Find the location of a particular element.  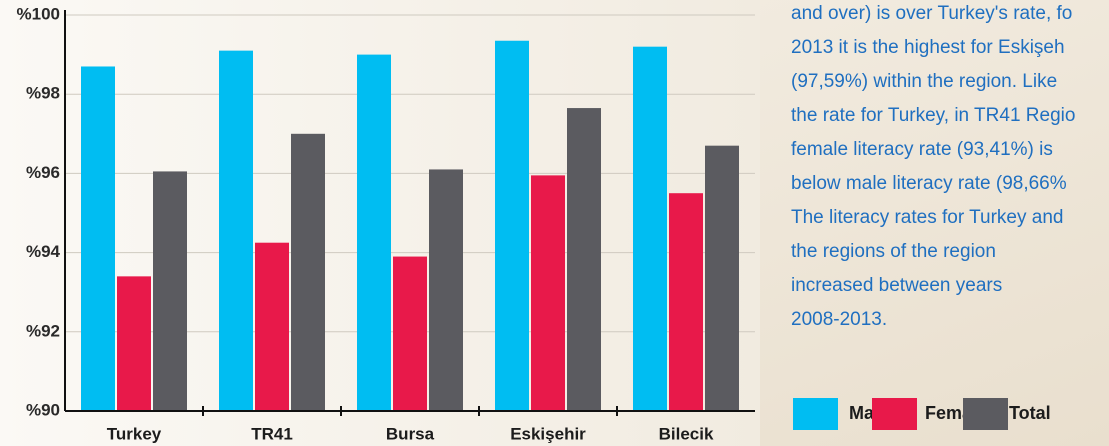

paragraph-line: female literacy rate (93,41%) is is located at coordinates (922, 149).